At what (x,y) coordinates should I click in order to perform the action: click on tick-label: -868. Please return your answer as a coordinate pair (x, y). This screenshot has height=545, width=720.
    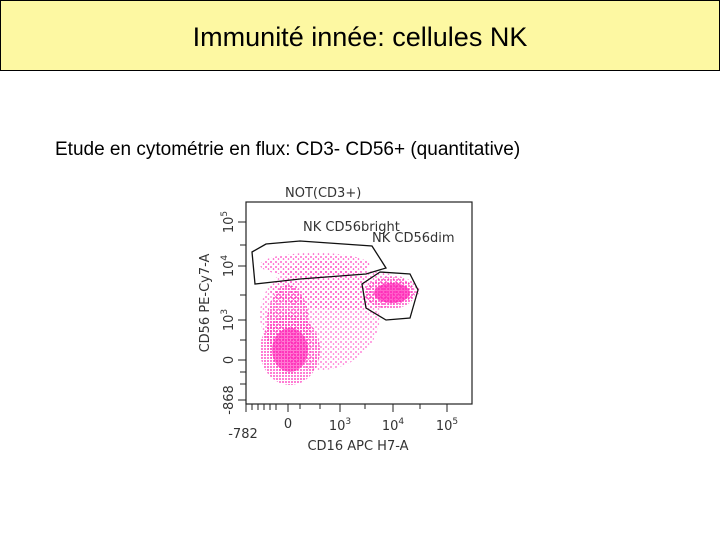
    Looking at the image, I should click on (229, 400).